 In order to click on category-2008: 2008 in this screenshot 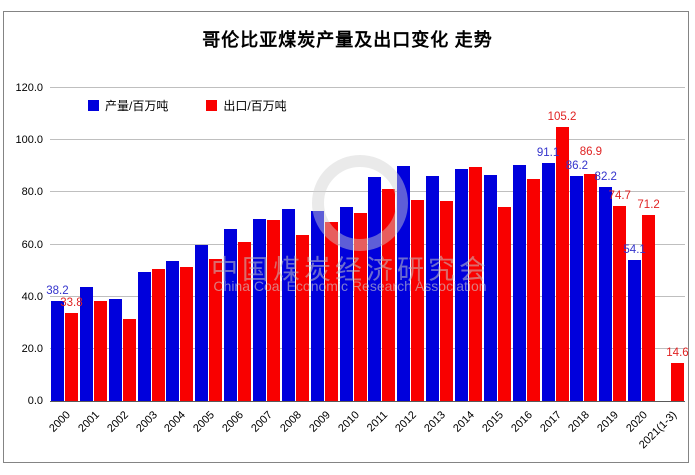, I will do `click(294, 261)`.